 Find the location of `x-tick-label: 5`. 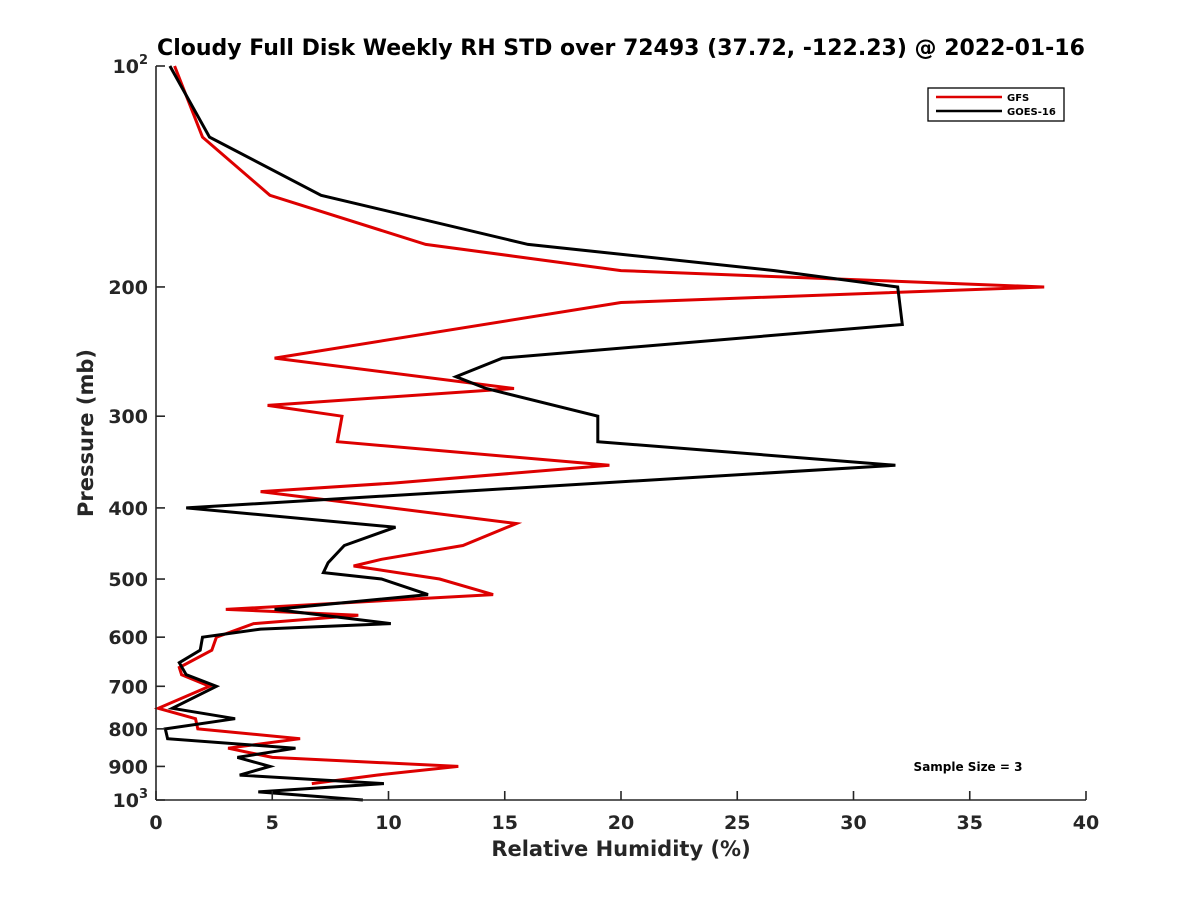

x-tick-label: 5 is located at coordinates (272, 823).